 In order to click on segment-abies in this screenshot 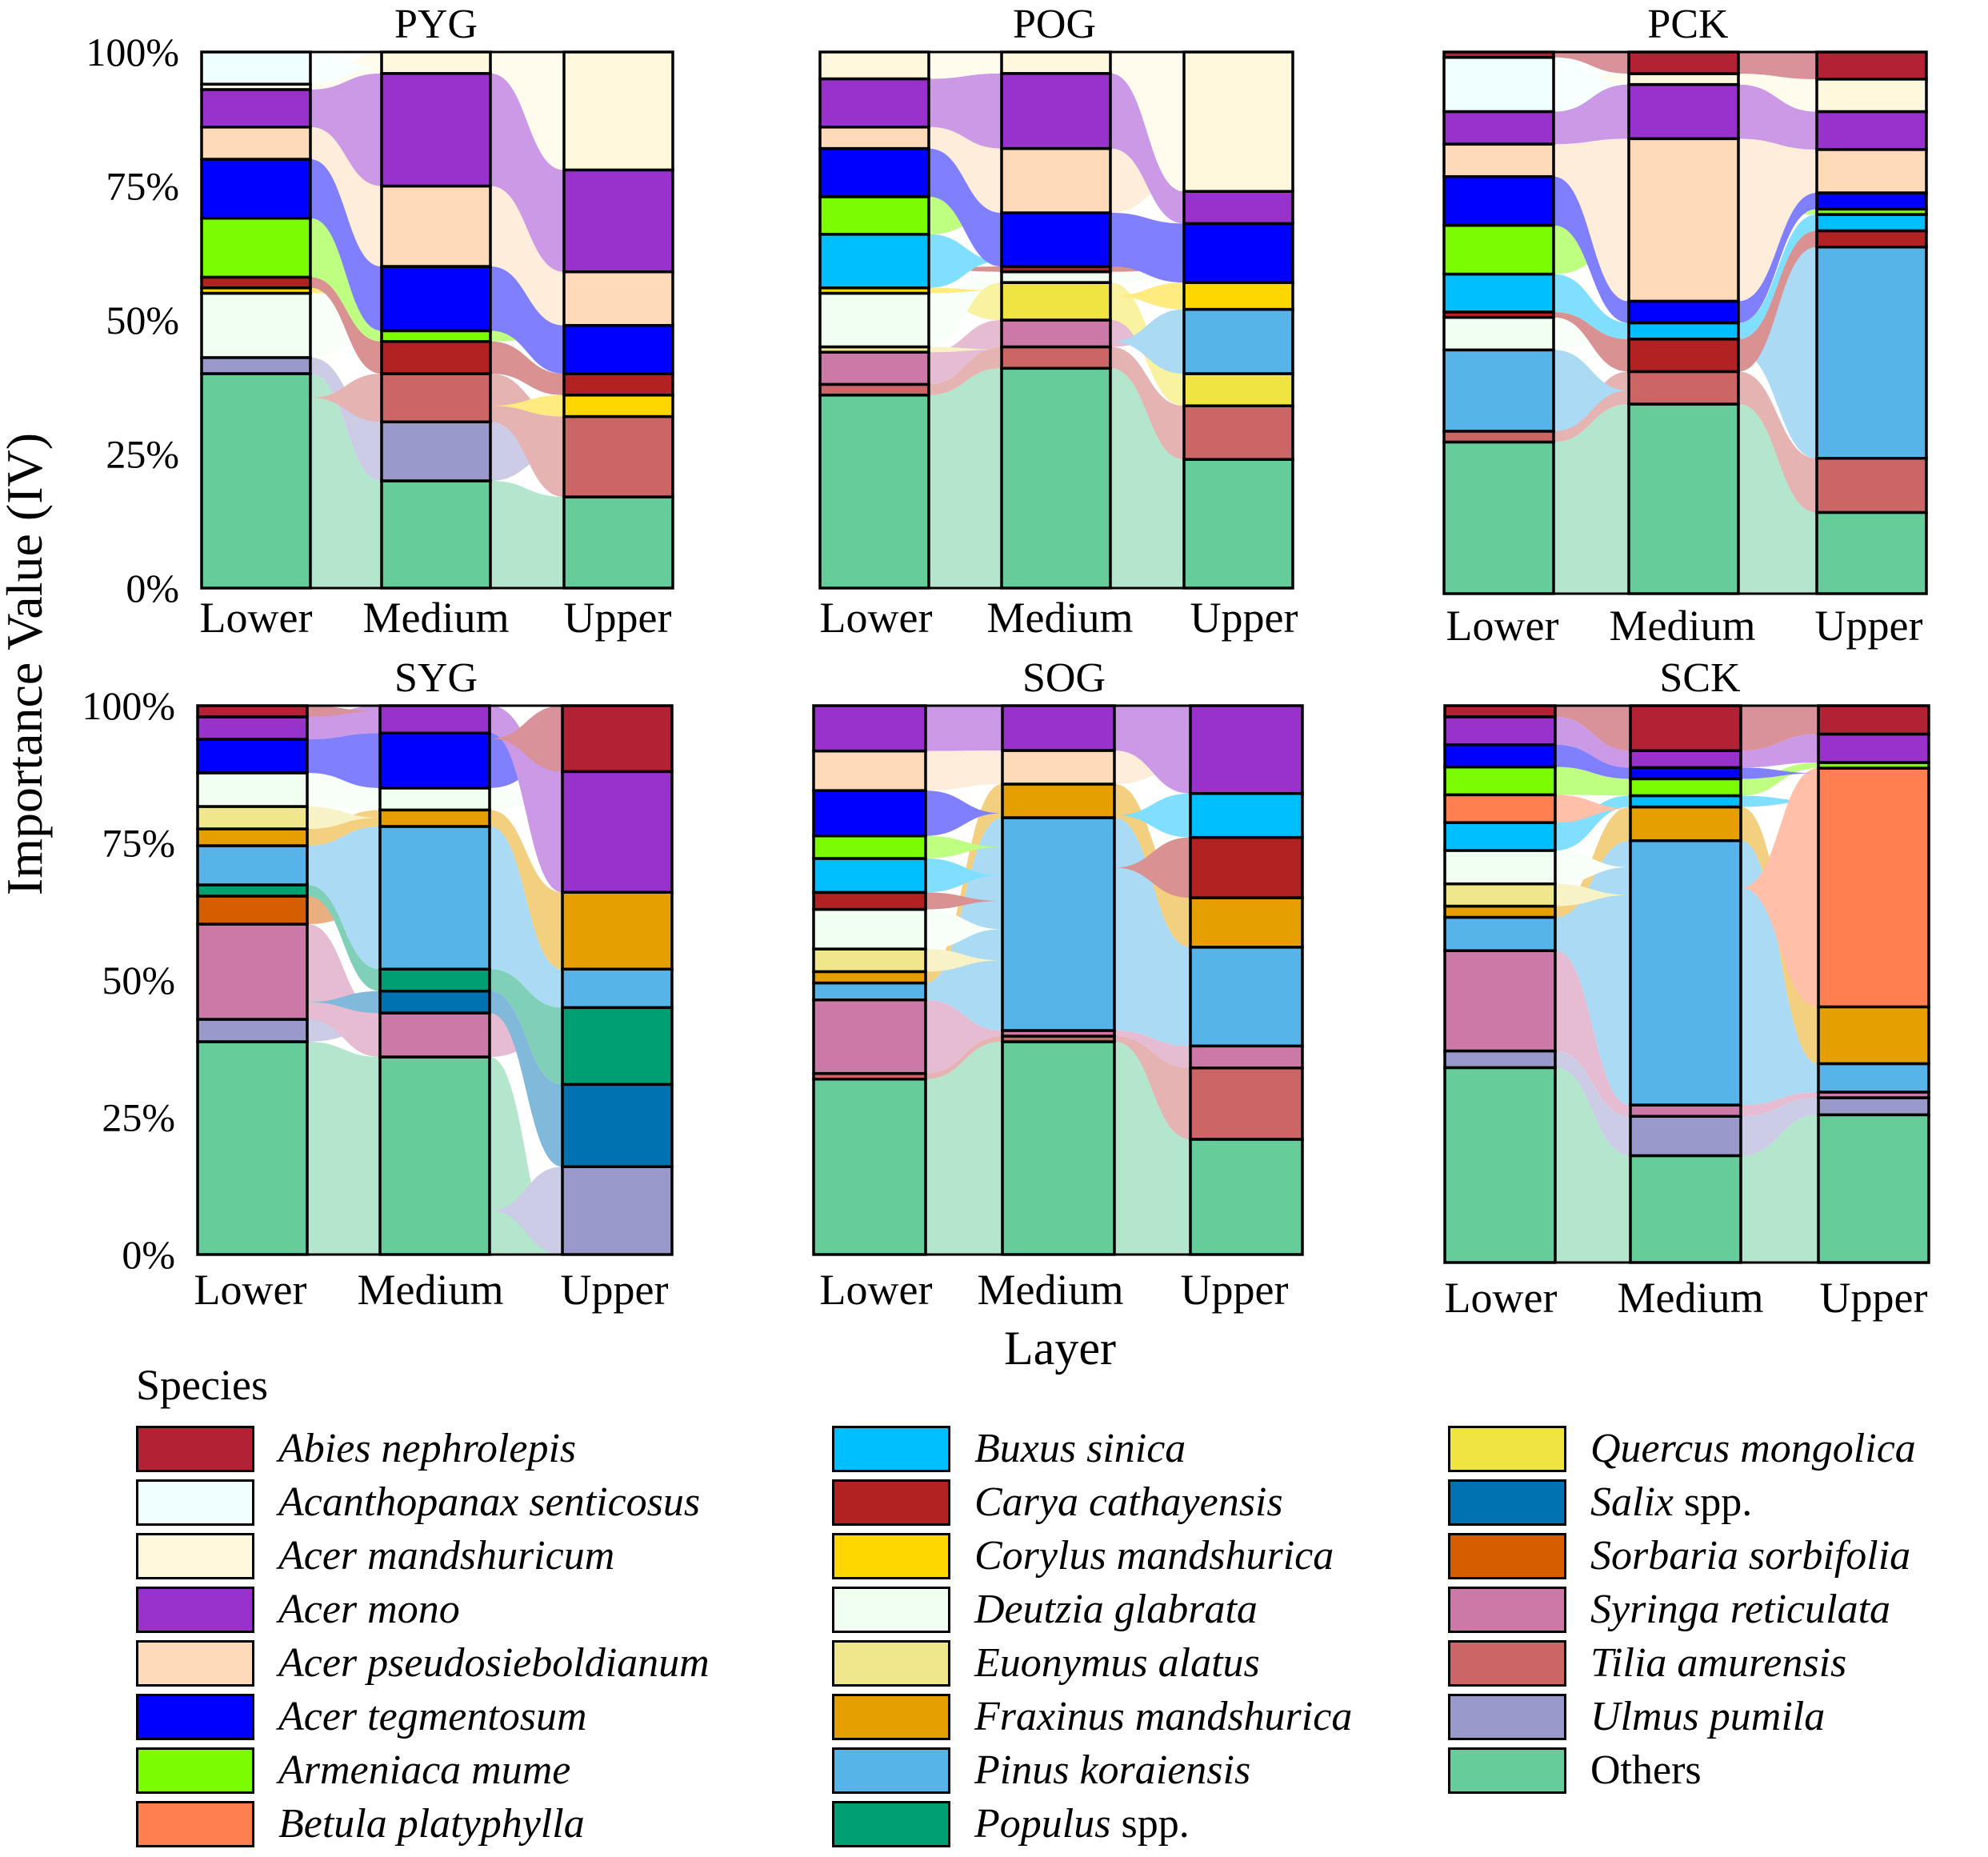, I will do `click(1498, 54)`.